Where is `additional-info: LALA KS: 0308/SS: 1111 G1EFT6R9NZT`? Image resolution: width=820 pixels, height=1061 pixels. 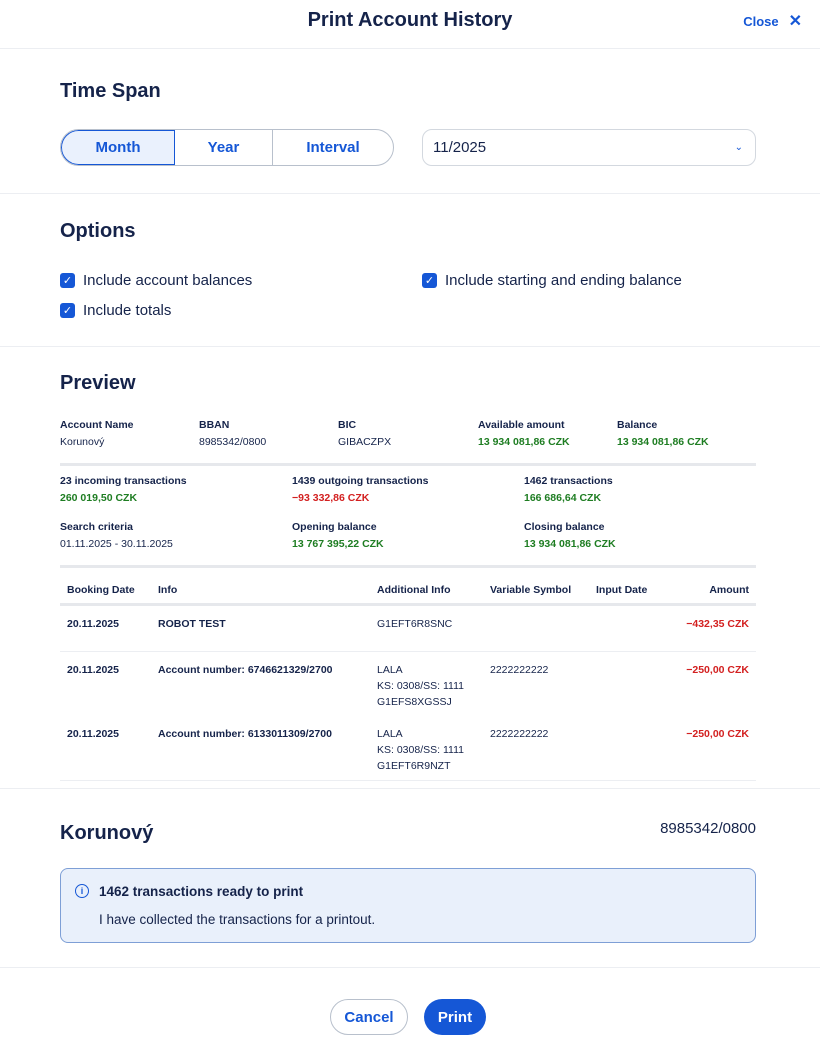 additional-info: LALA KS: 0308/SS: 1111 G1EFT6R9NZT is located at coordinates (426, 748).